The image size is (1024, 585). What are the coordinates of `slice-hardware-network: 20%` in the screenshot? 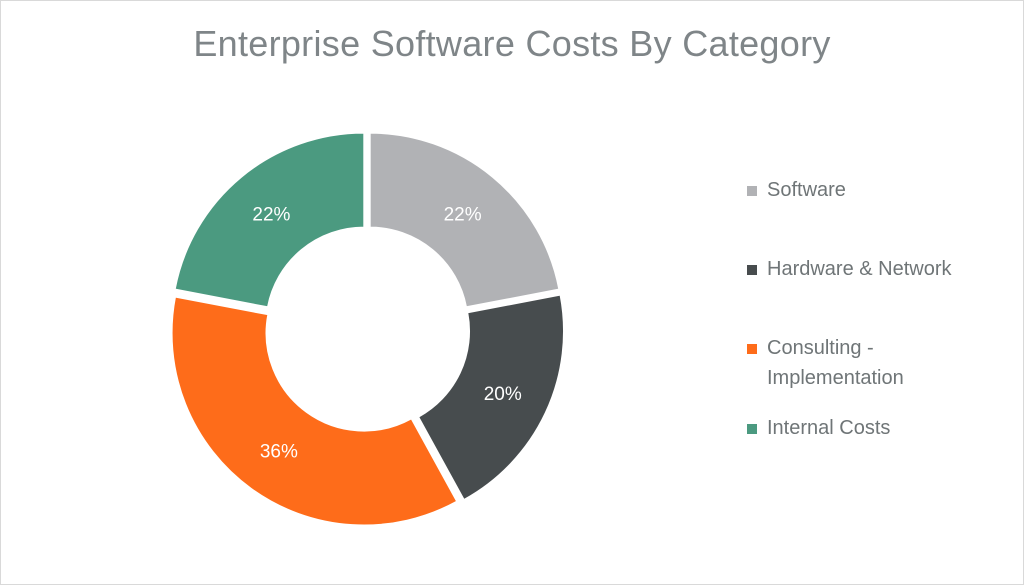 It's located at (491, 397).